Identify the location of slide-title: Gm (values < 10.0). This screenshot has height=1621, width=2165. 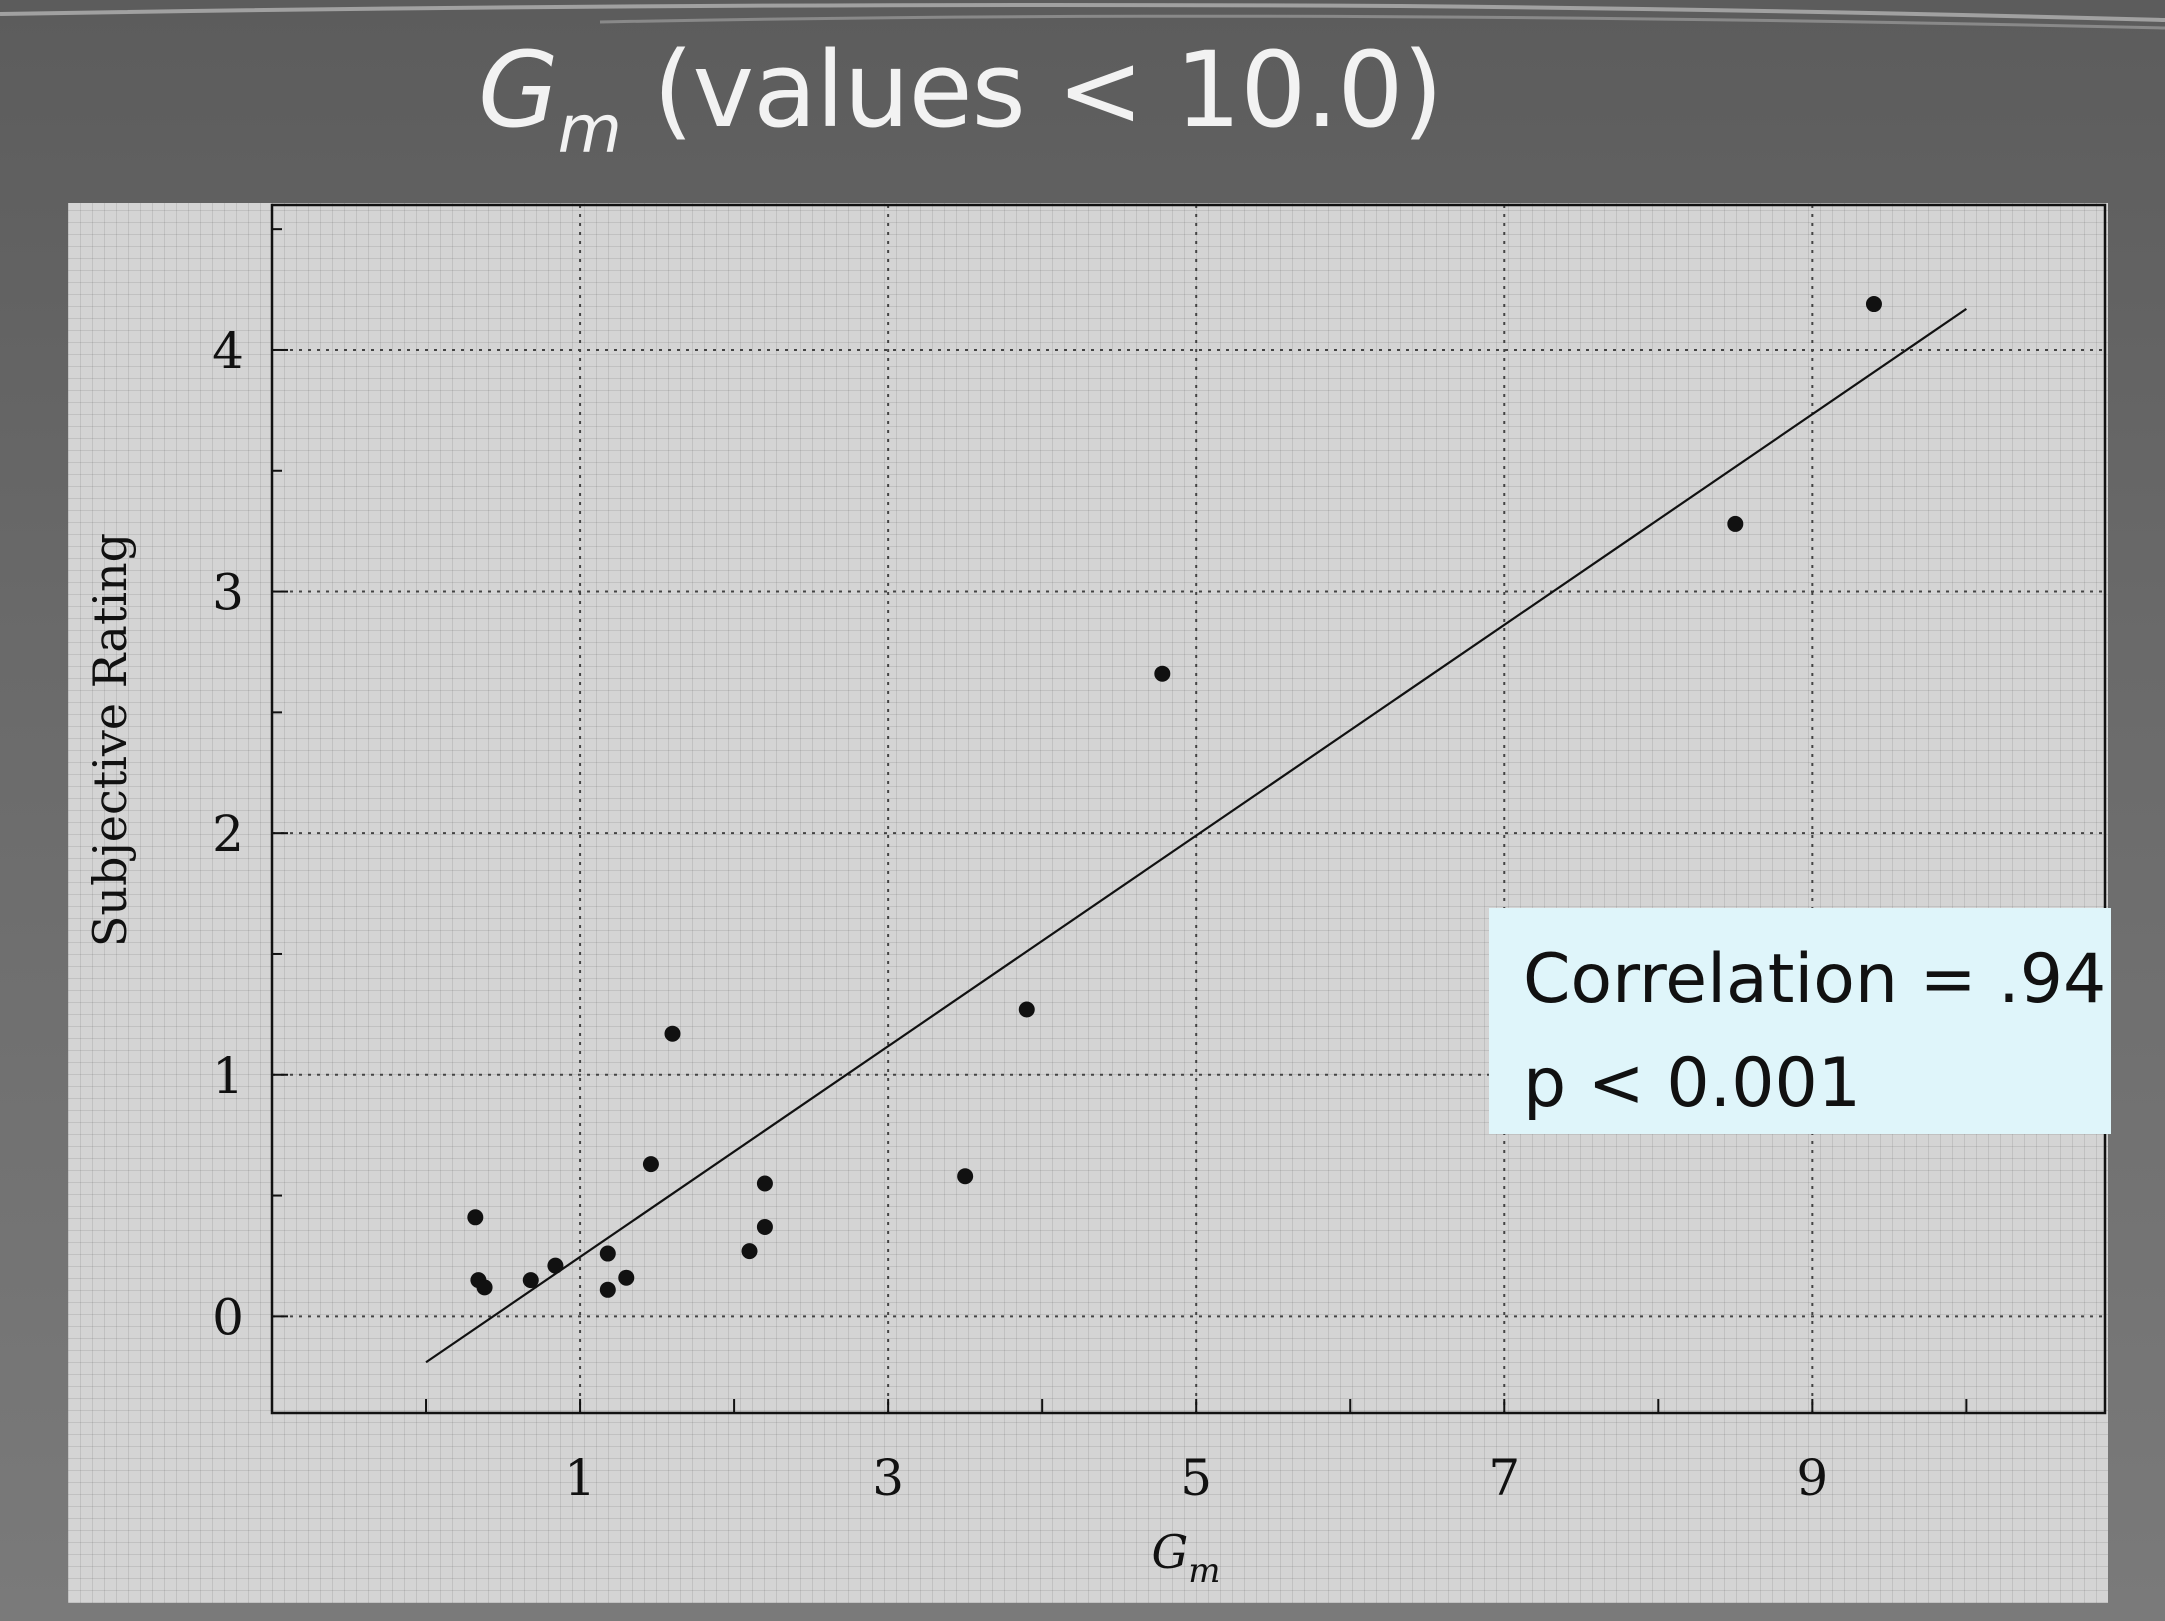
(960, 94).